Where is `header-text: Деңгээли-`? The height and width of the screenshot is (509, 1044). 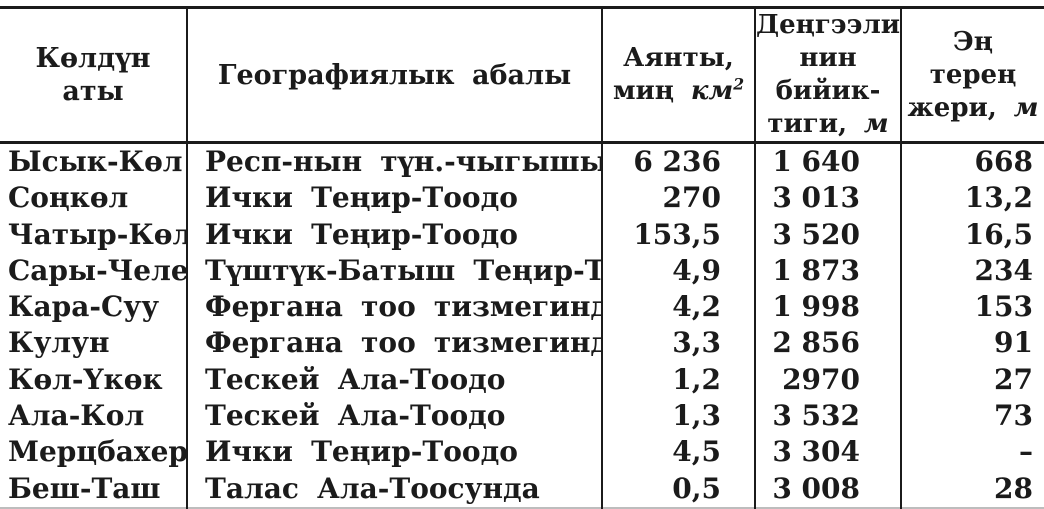 header-text: Деңгээли- is located at coordinates (828, 25).